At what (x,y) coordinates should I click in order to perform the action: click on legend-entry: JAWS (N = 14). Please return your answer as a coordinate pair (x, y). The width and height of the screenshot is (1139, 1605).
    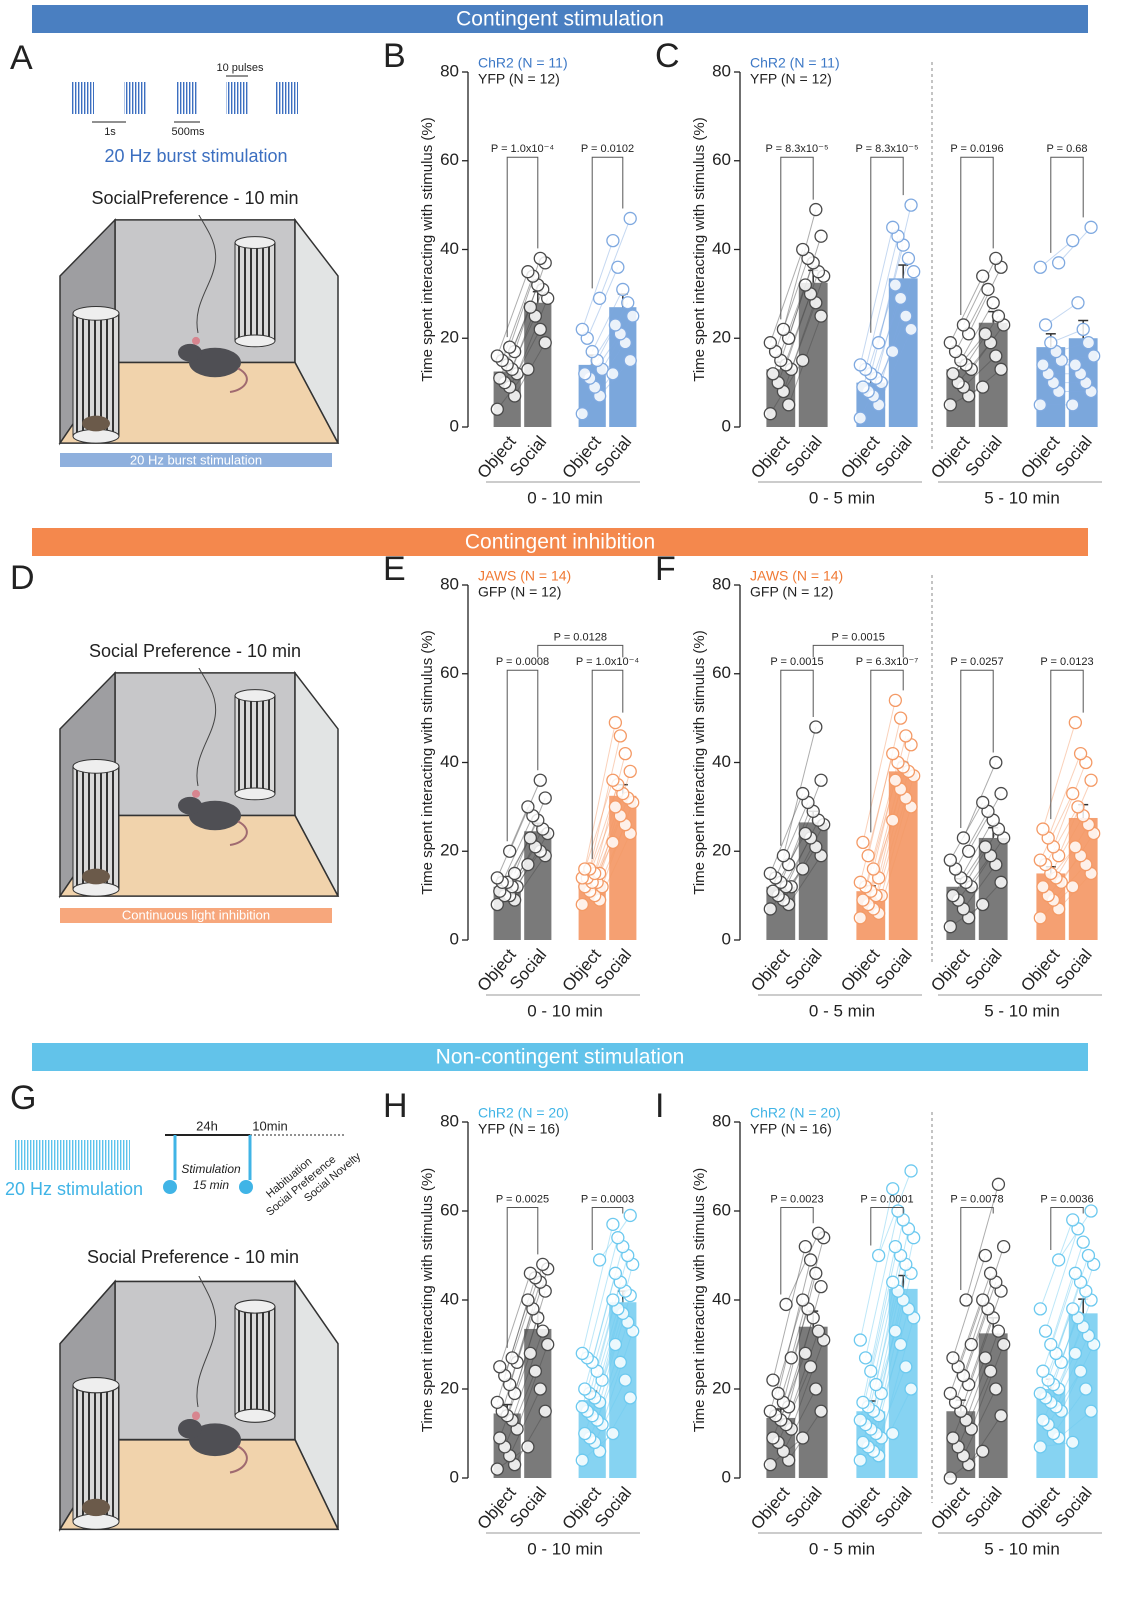
    Looking at the image, I should click on (796, 576).